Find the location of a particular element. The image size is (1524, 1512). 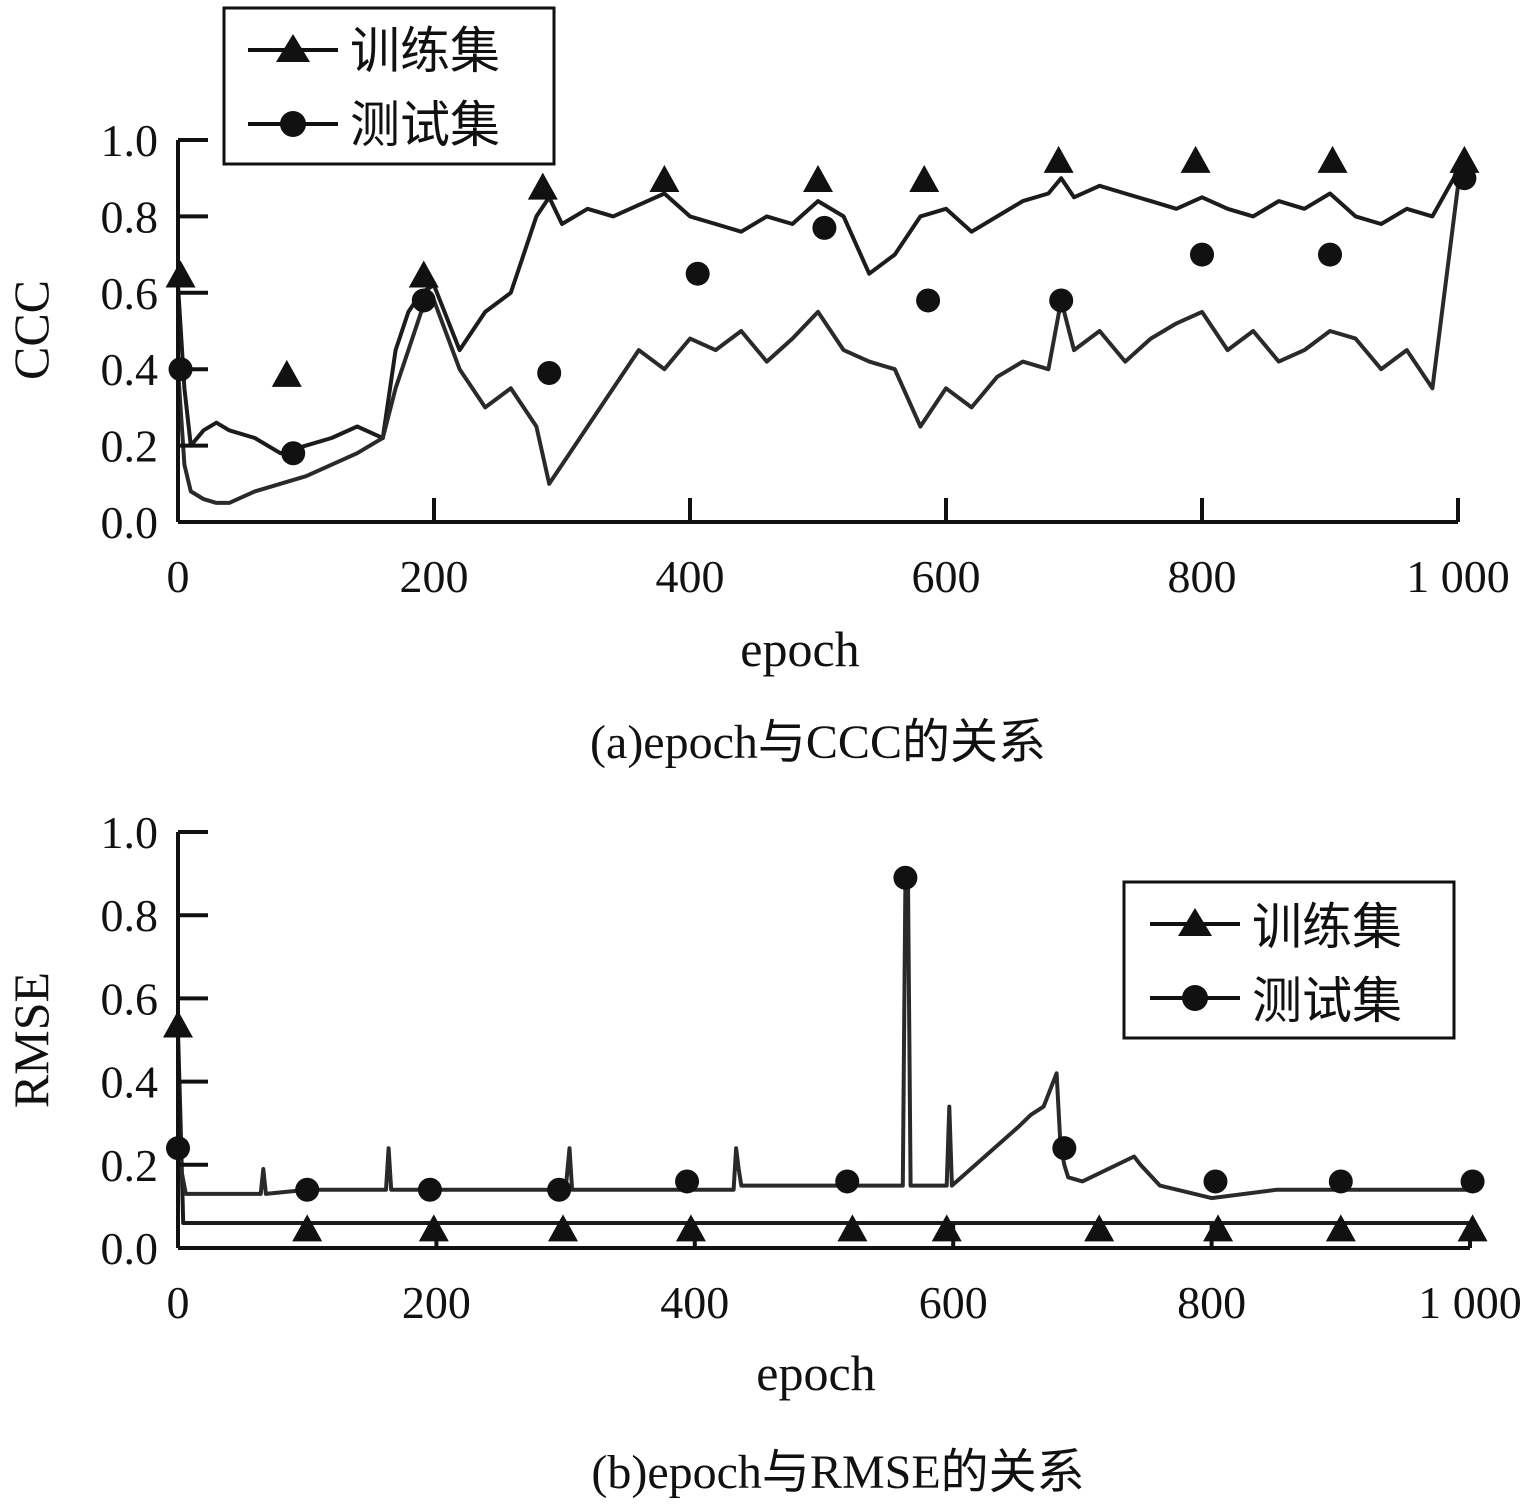

rmse-y-tick-label: 1.0 is located at coordinates (130, 832).